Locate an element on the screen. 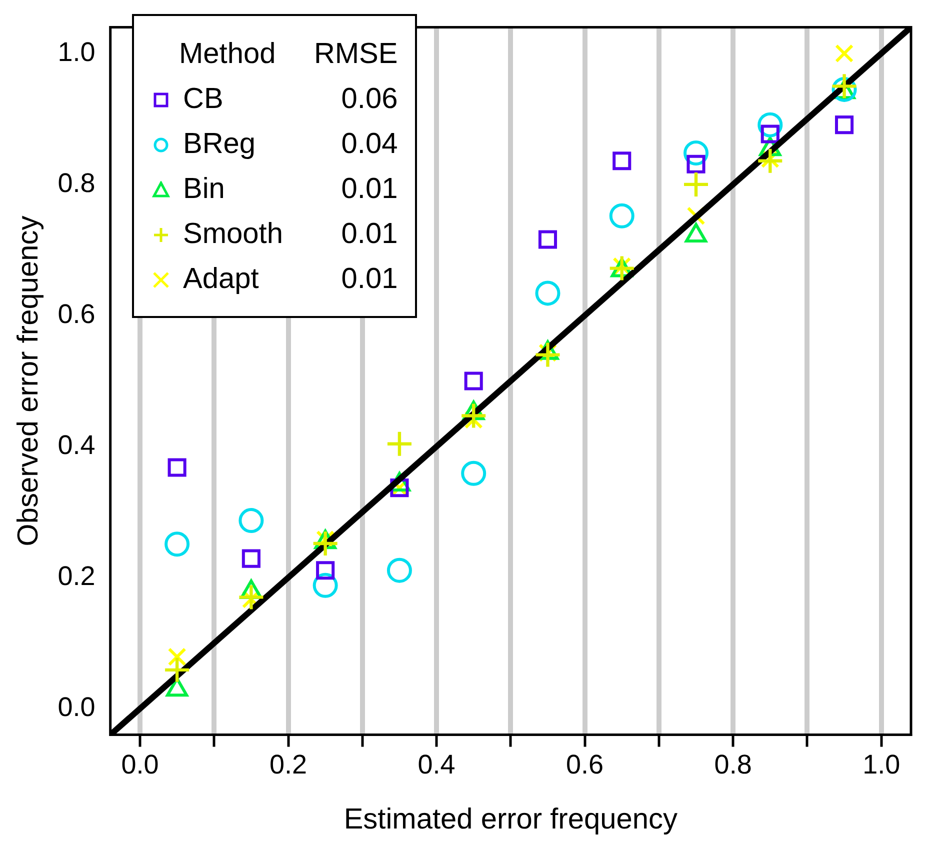 The image size is (925, 842). y-tick-label: 0.8 is located at coordinates (77, 183).